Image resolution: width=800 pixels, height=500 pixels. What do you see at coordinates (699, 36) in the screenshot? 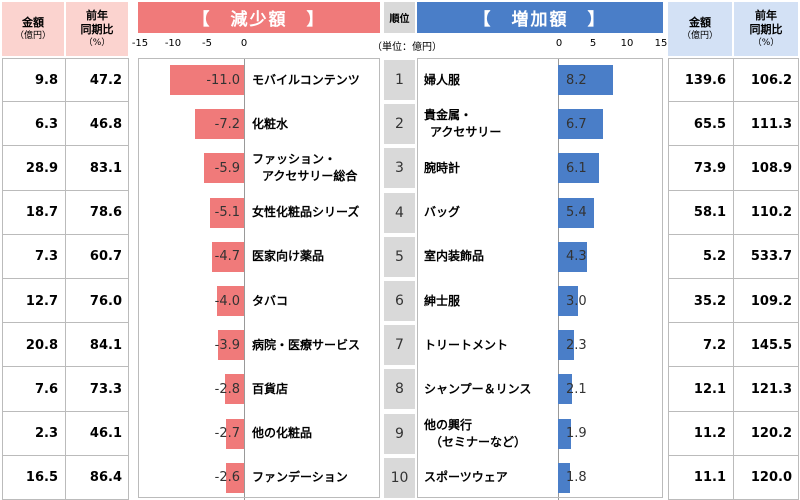
I see `right-amount-unit: （億円）` at bounding box center [699, 36].